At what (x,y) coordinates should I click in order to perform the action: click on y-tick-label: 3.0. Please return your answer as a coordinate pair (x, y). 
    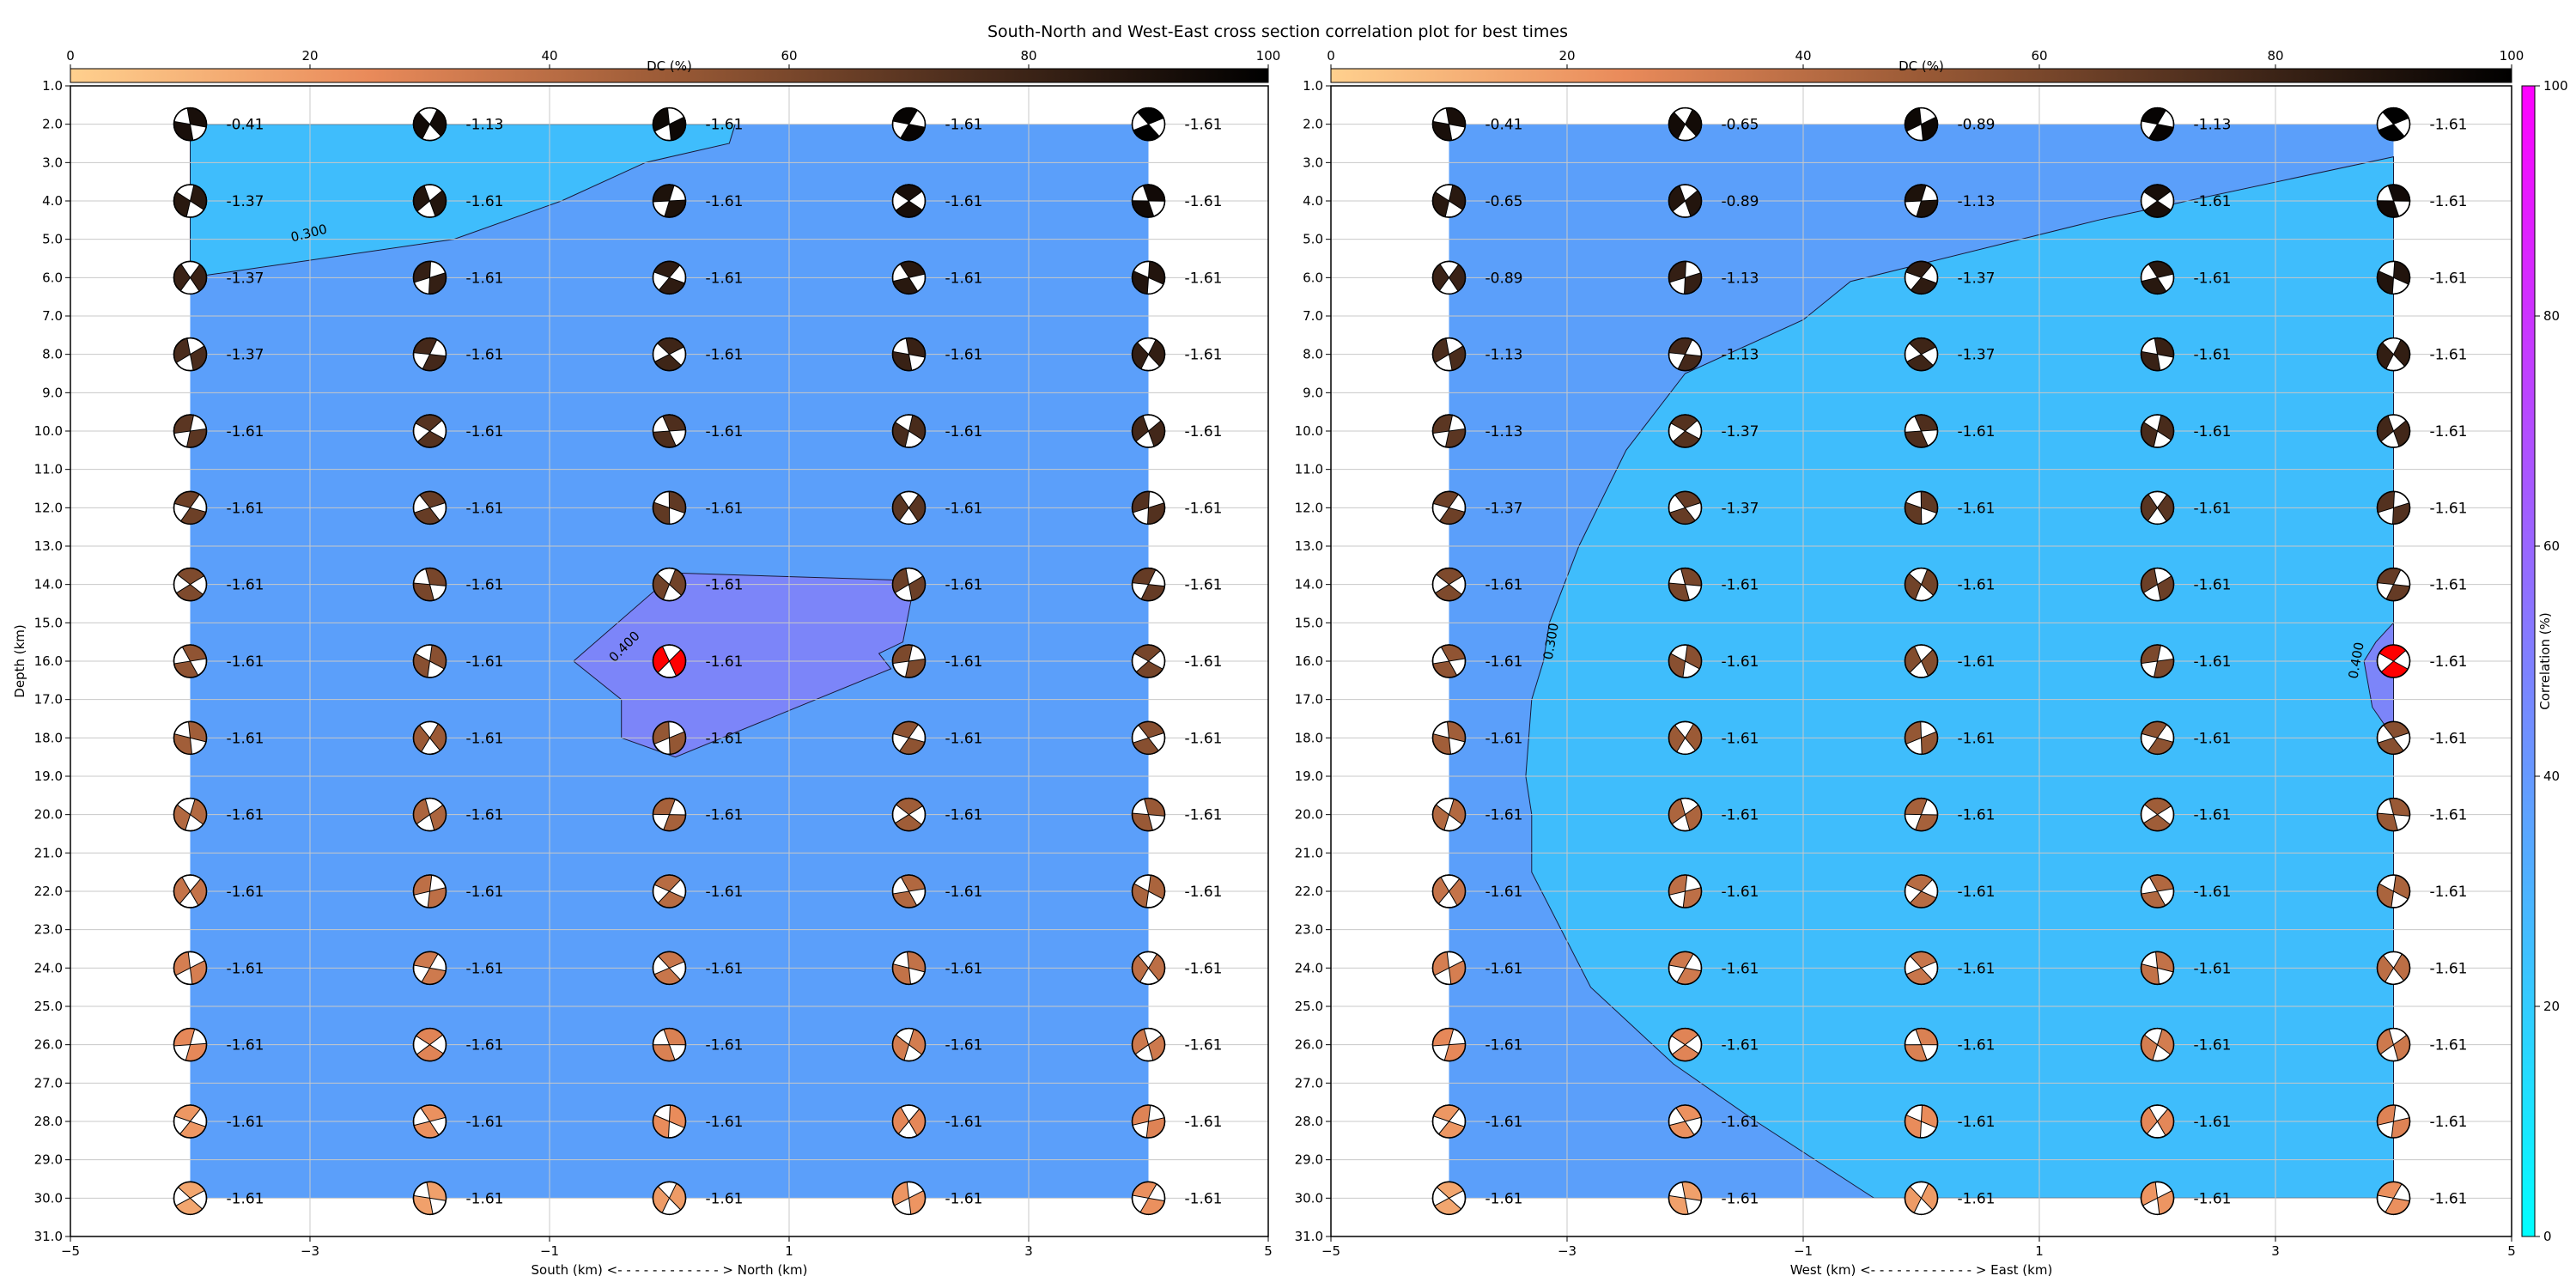
    Looking at the image, I should click on (1313, 162).